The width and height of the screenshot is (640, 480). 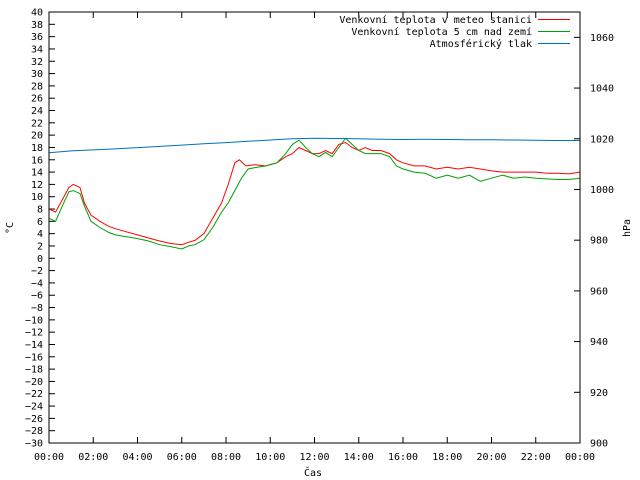 I want to click on y-tick-label-left: −18, so click(x=34, y=370).